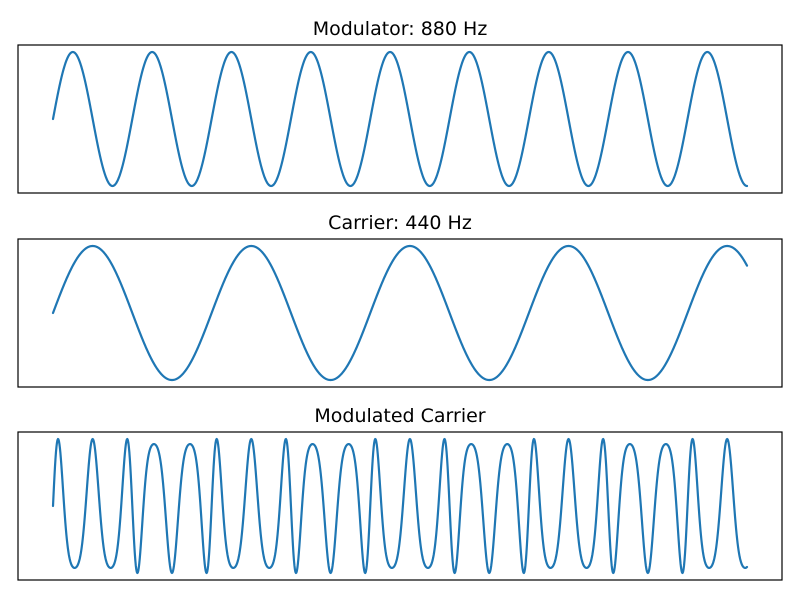  What do you see at coordinates (400, 29) in the screenshot?
I see `panel-modulator-title: Modulator: 880 Hz` at bounding box center [400, 29].